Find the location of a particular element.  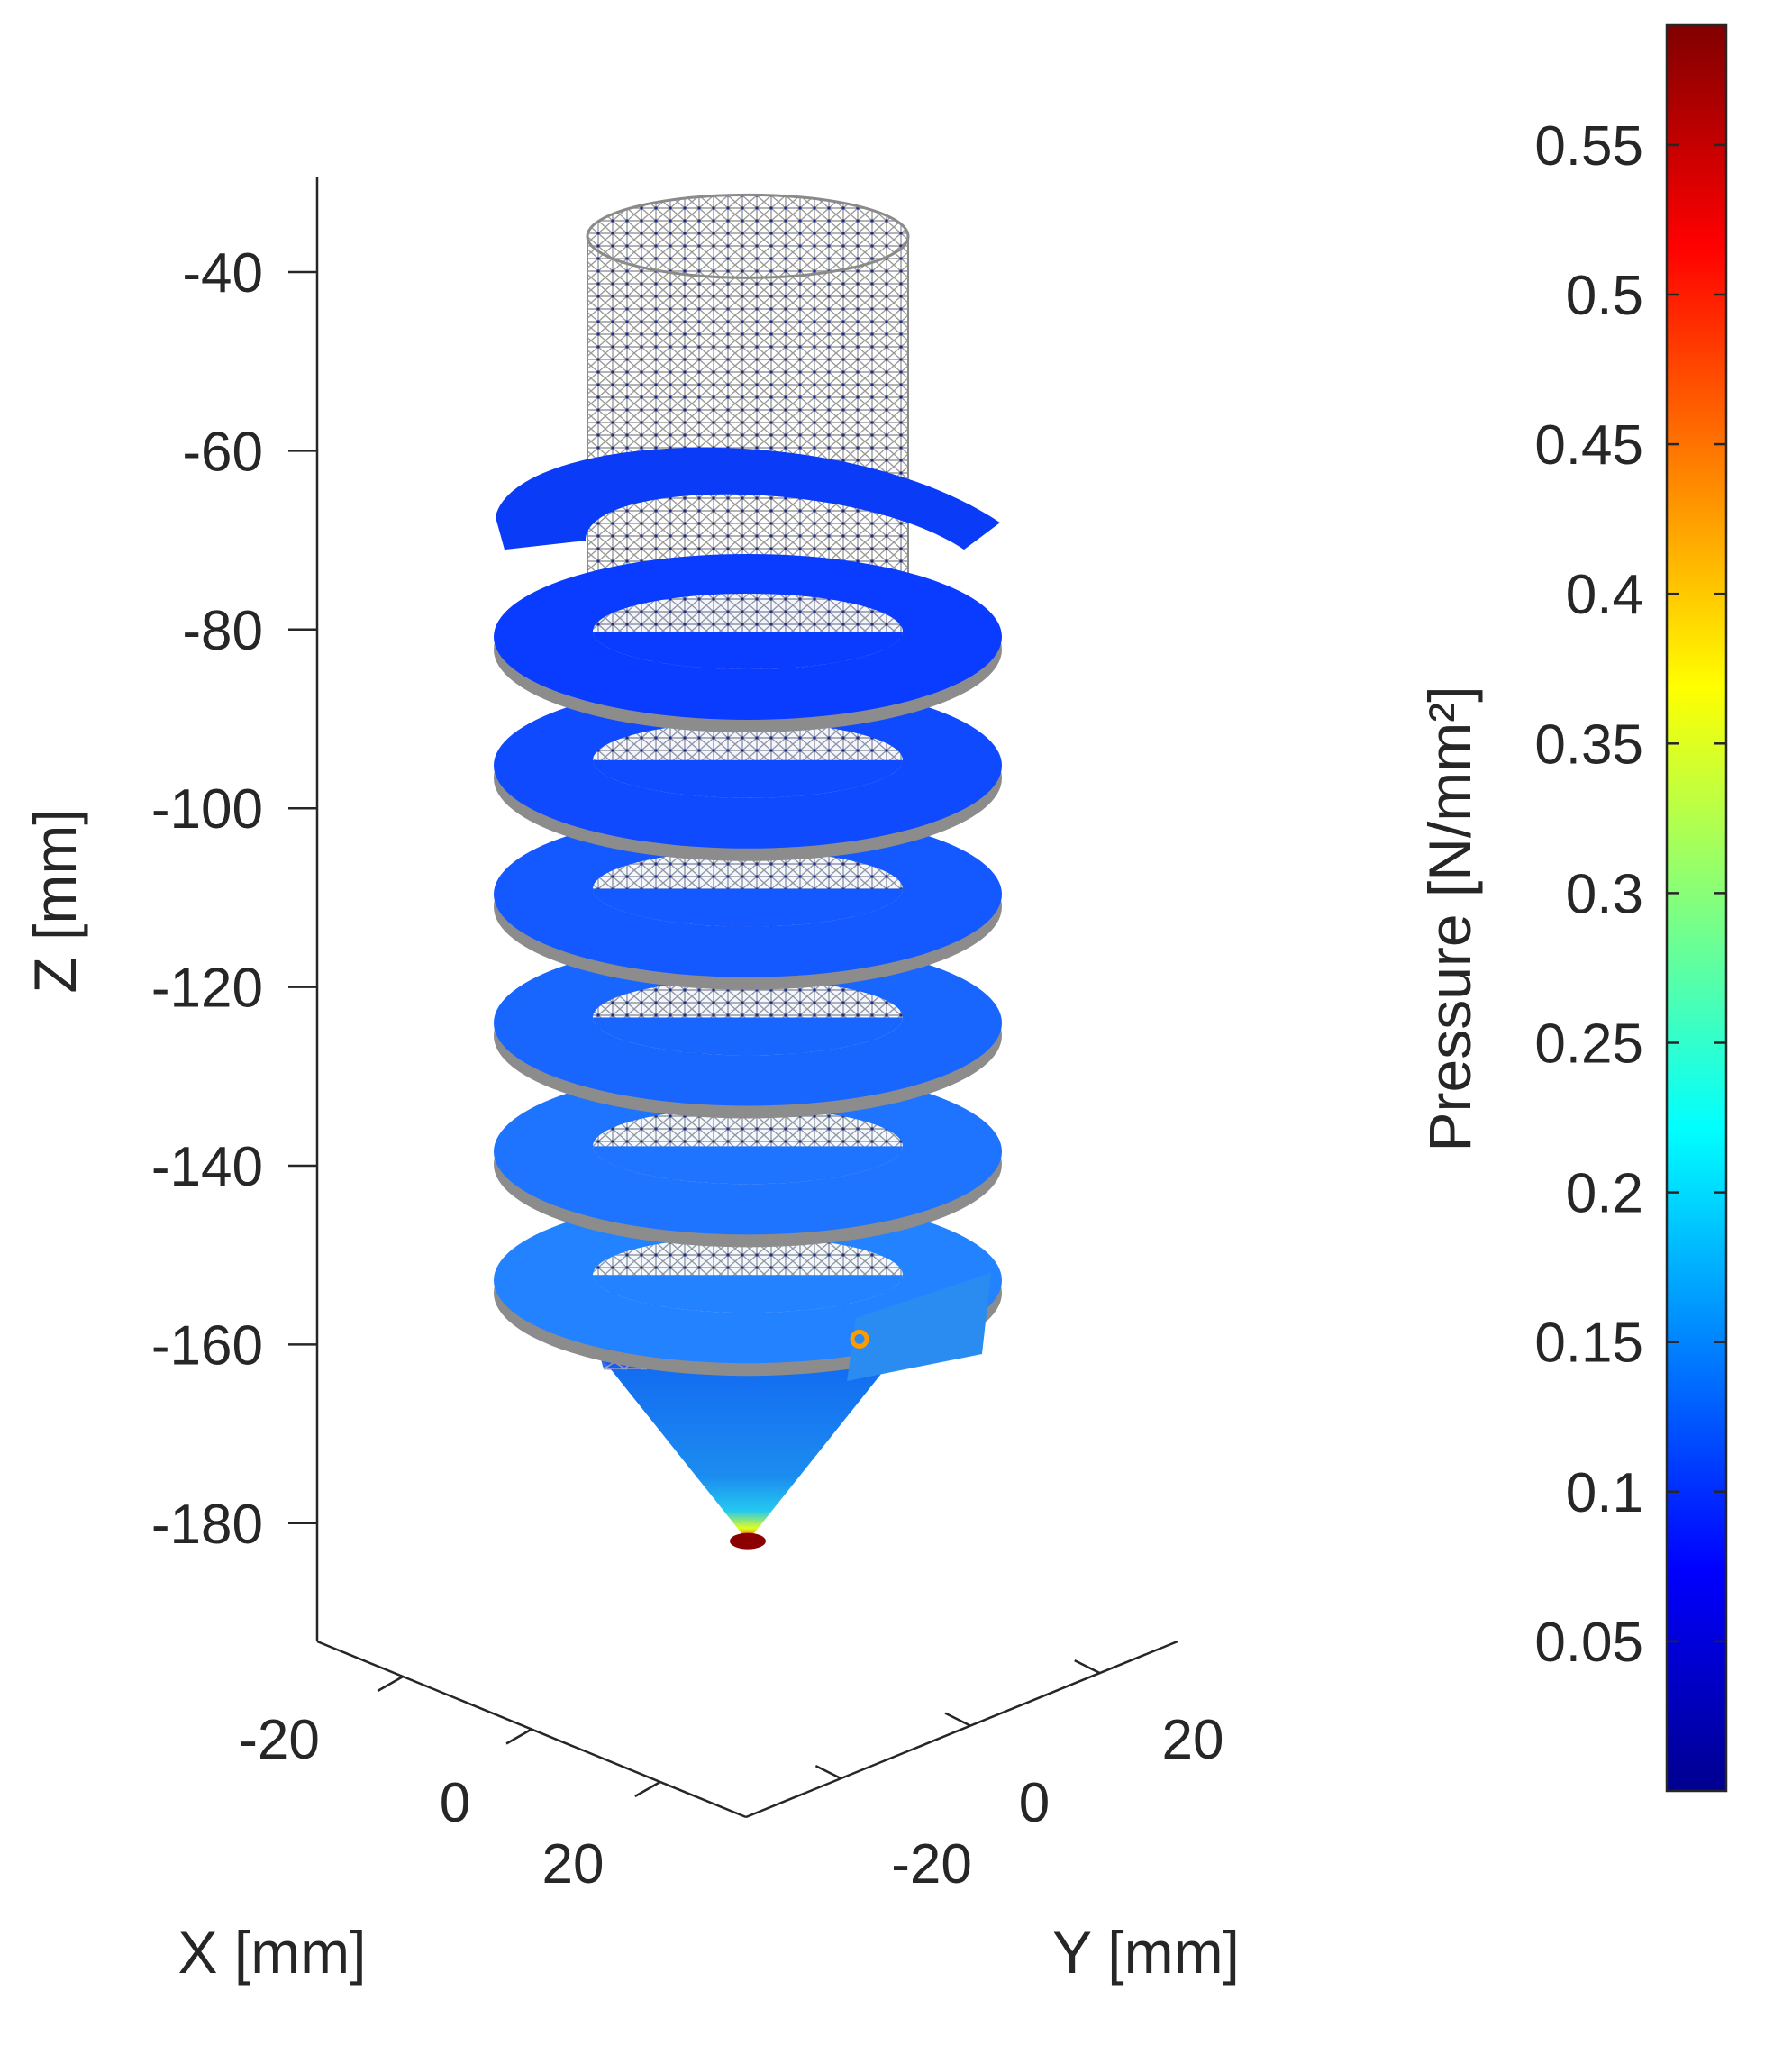

apex-max-pressure is located at coordinates (748, 1541).